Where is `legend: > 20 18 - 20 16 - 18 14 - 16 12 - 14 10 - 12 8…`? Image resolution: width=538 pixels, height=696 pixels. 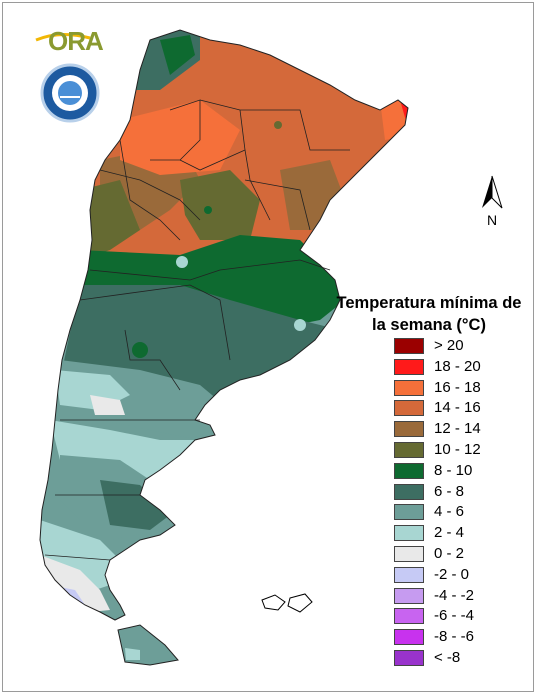
legend: > 20 18 - 20 16 - 18 14 - 16 12 - 14 10 - 12 8… is located at coordinates (452, 502).